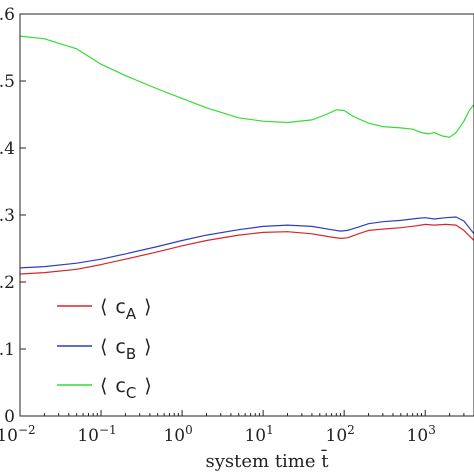  Describe the element at coordinates (268, 460) in the screenshot. I see `x-axis-label: system time t̄` at that location.